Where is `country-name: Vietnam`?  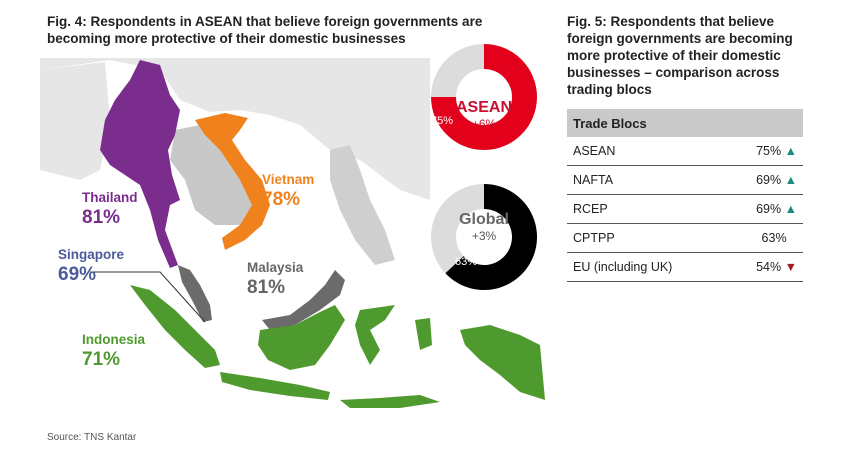
country-name: Vietnam is located at coordinates (288, 179).